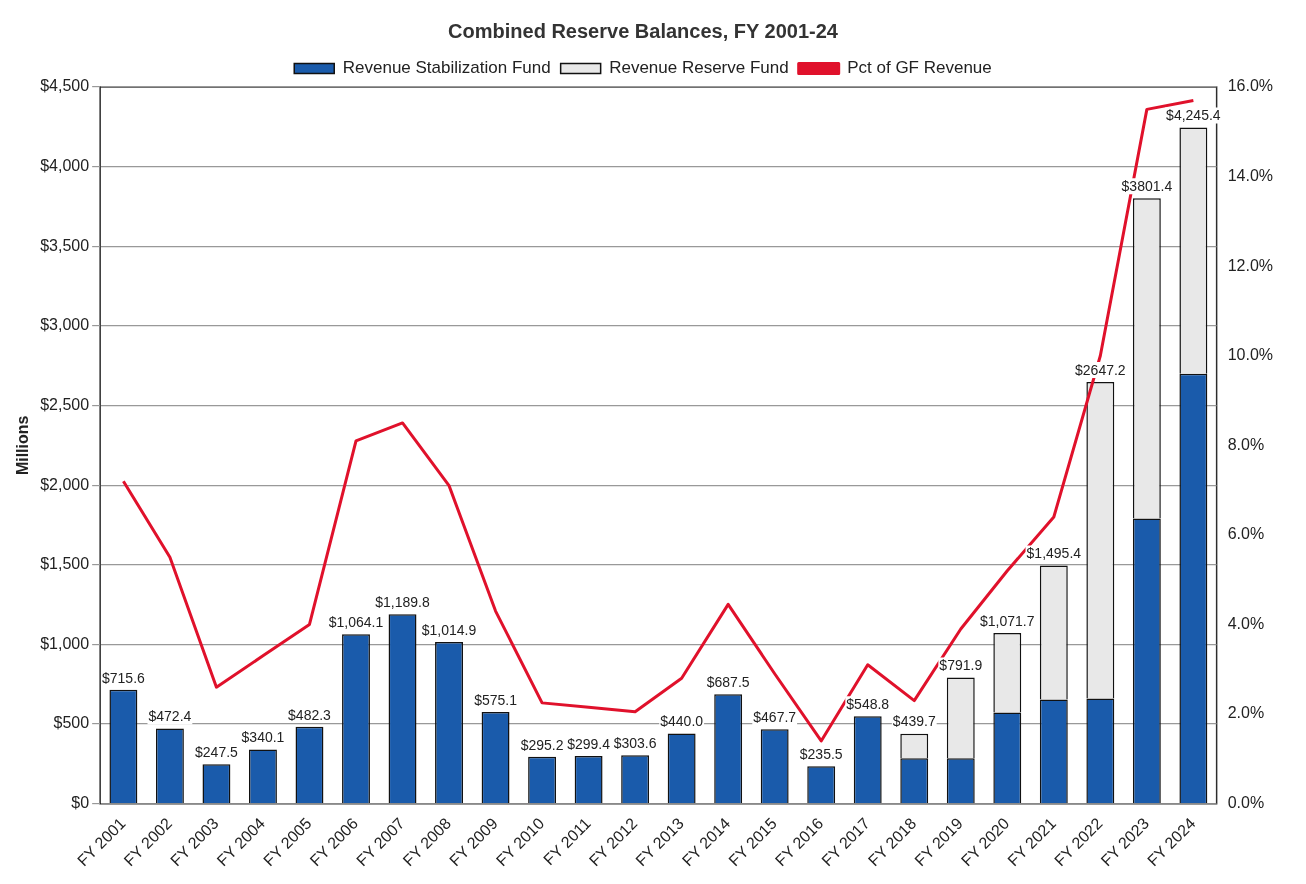 This screenshot has width=1306, height=884. What do you see at coordinates (449, 629) in the screenshot?
I see `total-label: $1,014.9` at bounding box center [449, 629].